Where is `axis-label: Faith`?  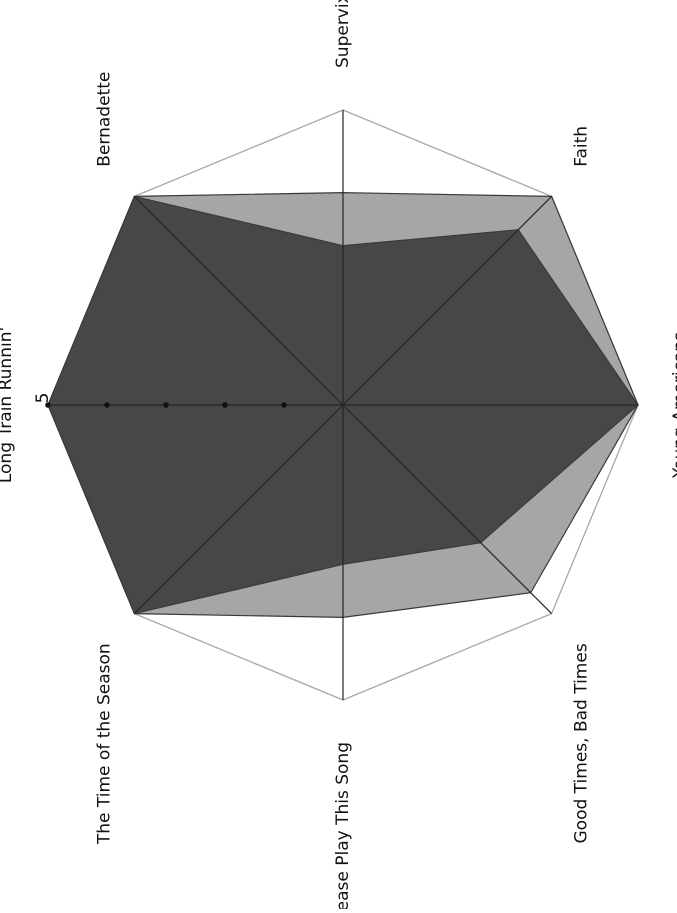
axis-label: Faith is located at coordinates (581, 146).